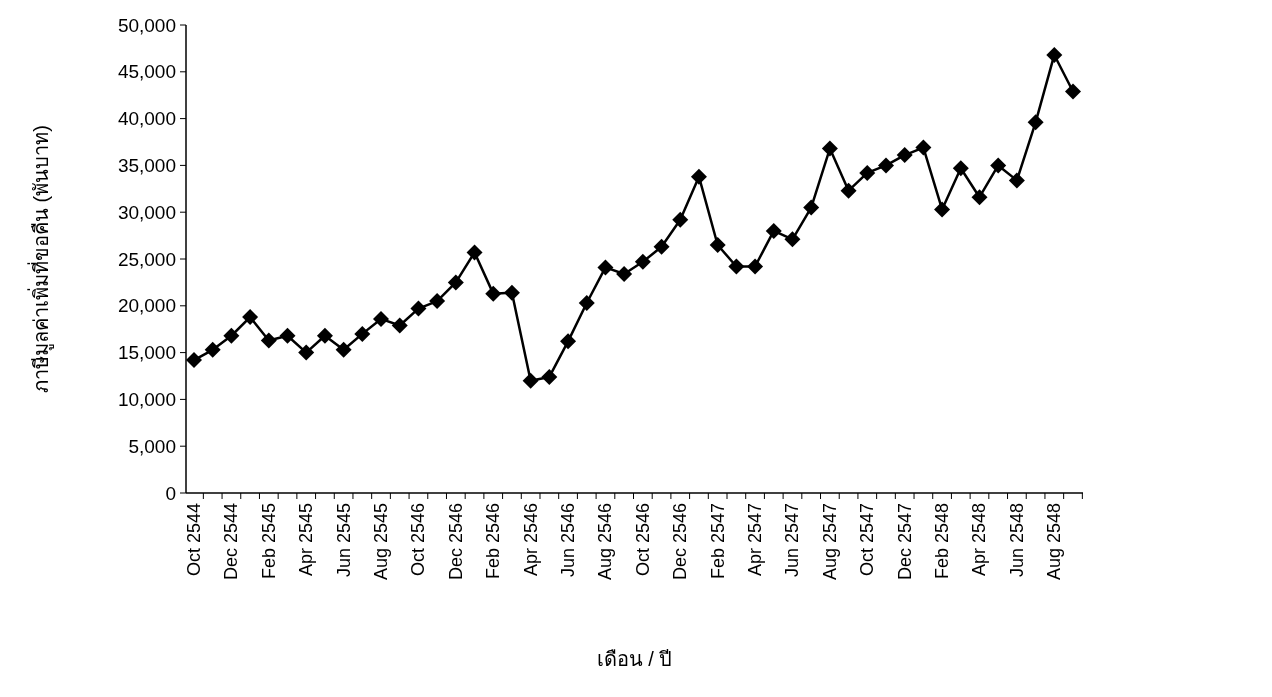 The width and height of the screenshot is (1272, 697). I want to click on x-tick-label: Oct 2544, so click(194, 540).